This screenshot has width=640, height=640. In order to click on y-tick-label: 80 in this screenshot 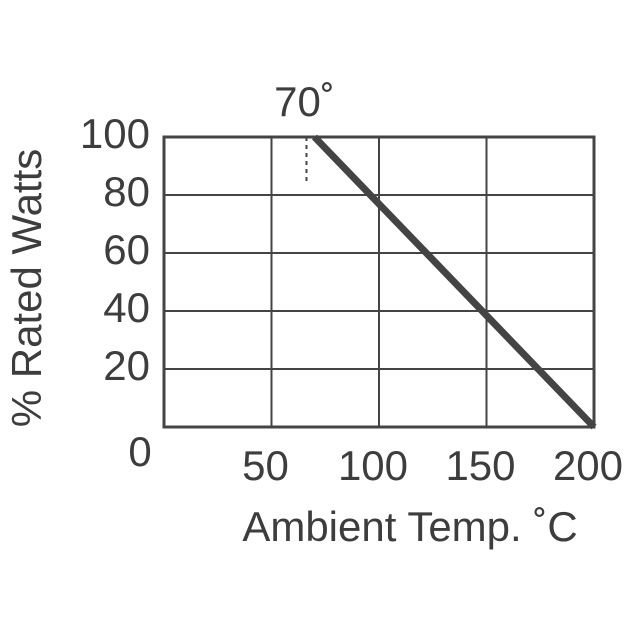, I will do `click(126, 191)`.